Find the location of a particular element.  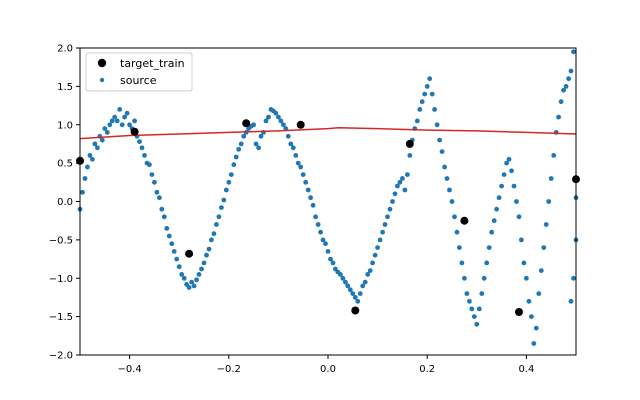

y-tick-label: 1.5 is located at coordinates (65, 87).